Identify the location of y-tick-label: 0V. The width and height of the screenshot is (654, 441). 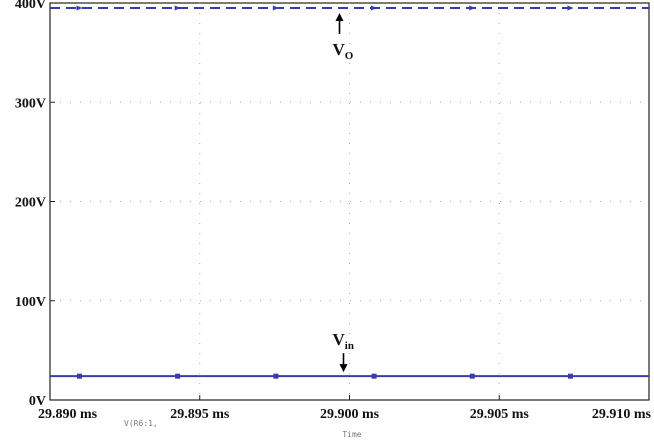
(37, 401).